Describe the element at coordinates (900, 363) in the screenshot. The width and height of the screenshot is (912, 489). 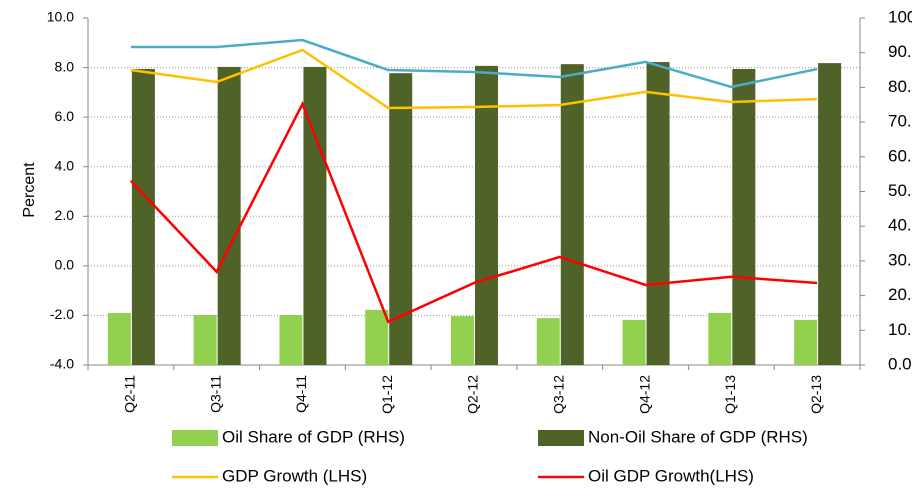
I see `y2-tick-label: 0.0` at that location.